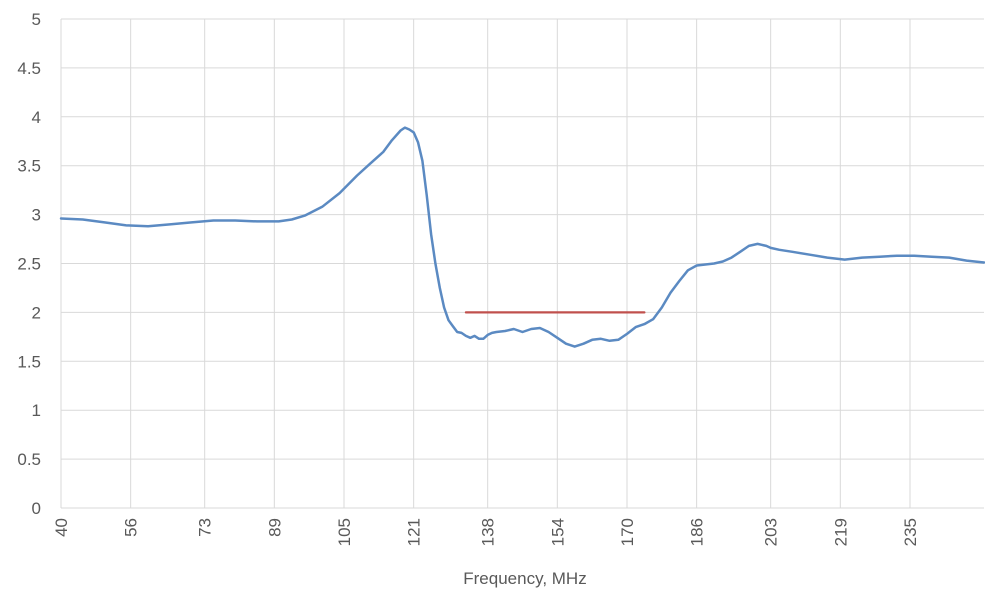  What do you see at coordinates (36, 410) in the screenshot?
I see `y-tick-label: 1` at bounding box center [36, 410].